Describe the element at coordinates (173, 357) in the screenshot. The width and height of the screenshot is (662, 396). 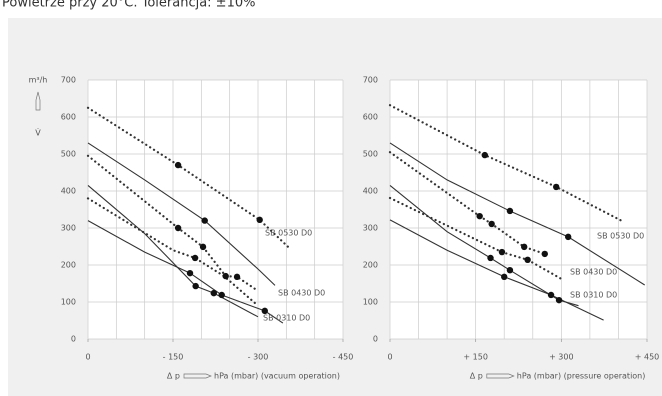
I see `x-tick-label: - 150` at that location.